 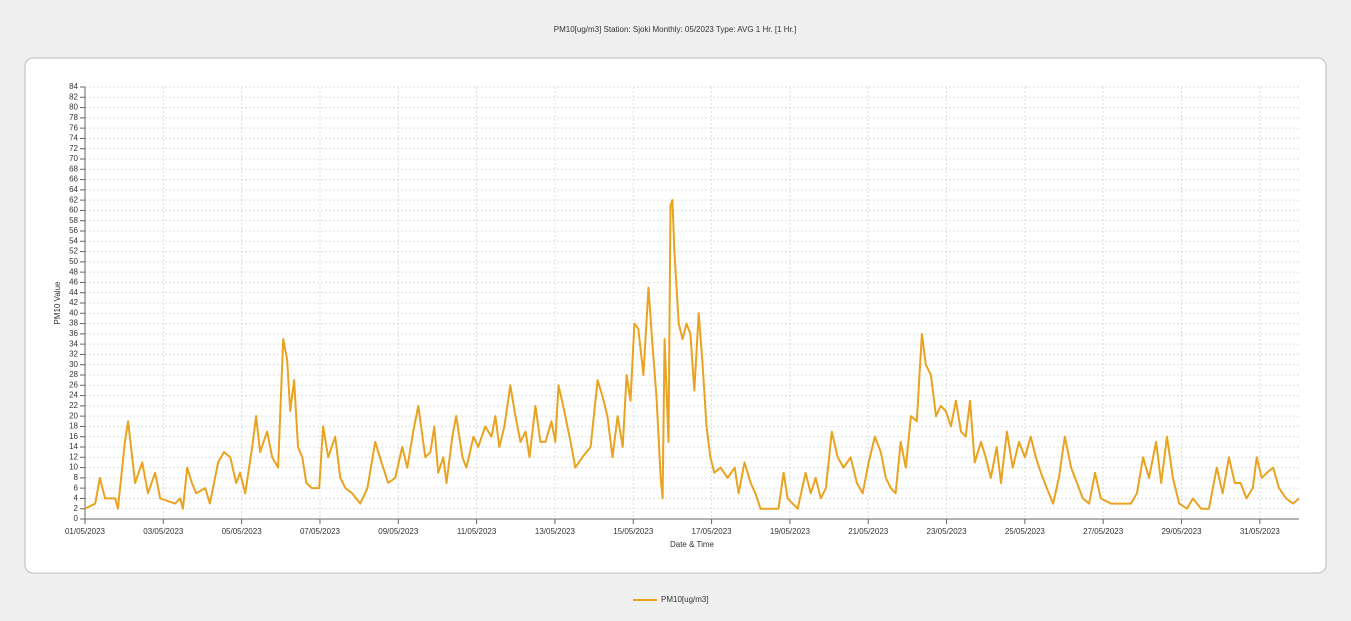 I want to click on x-tick-label: 23/05/2023, so click(x=947, y=531).